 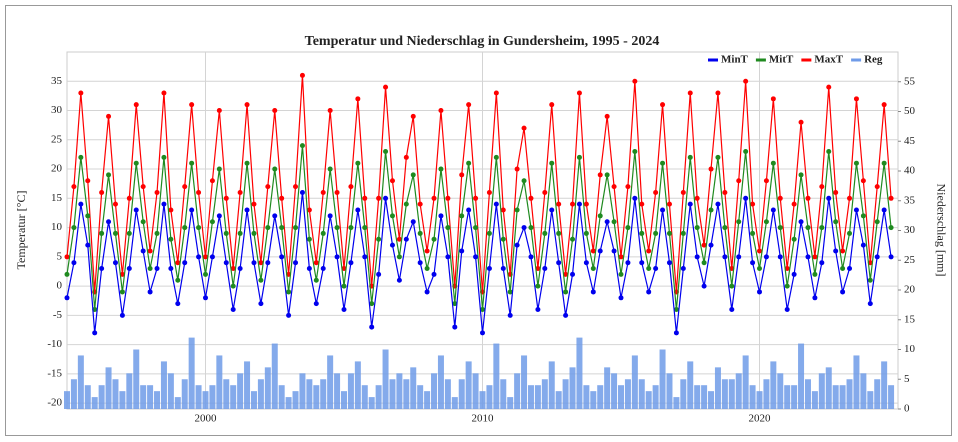 What do you see at coordinates (60, 256) in the screenshot?
I see `y-tick-label: 5` at bounding box center [60, 256].